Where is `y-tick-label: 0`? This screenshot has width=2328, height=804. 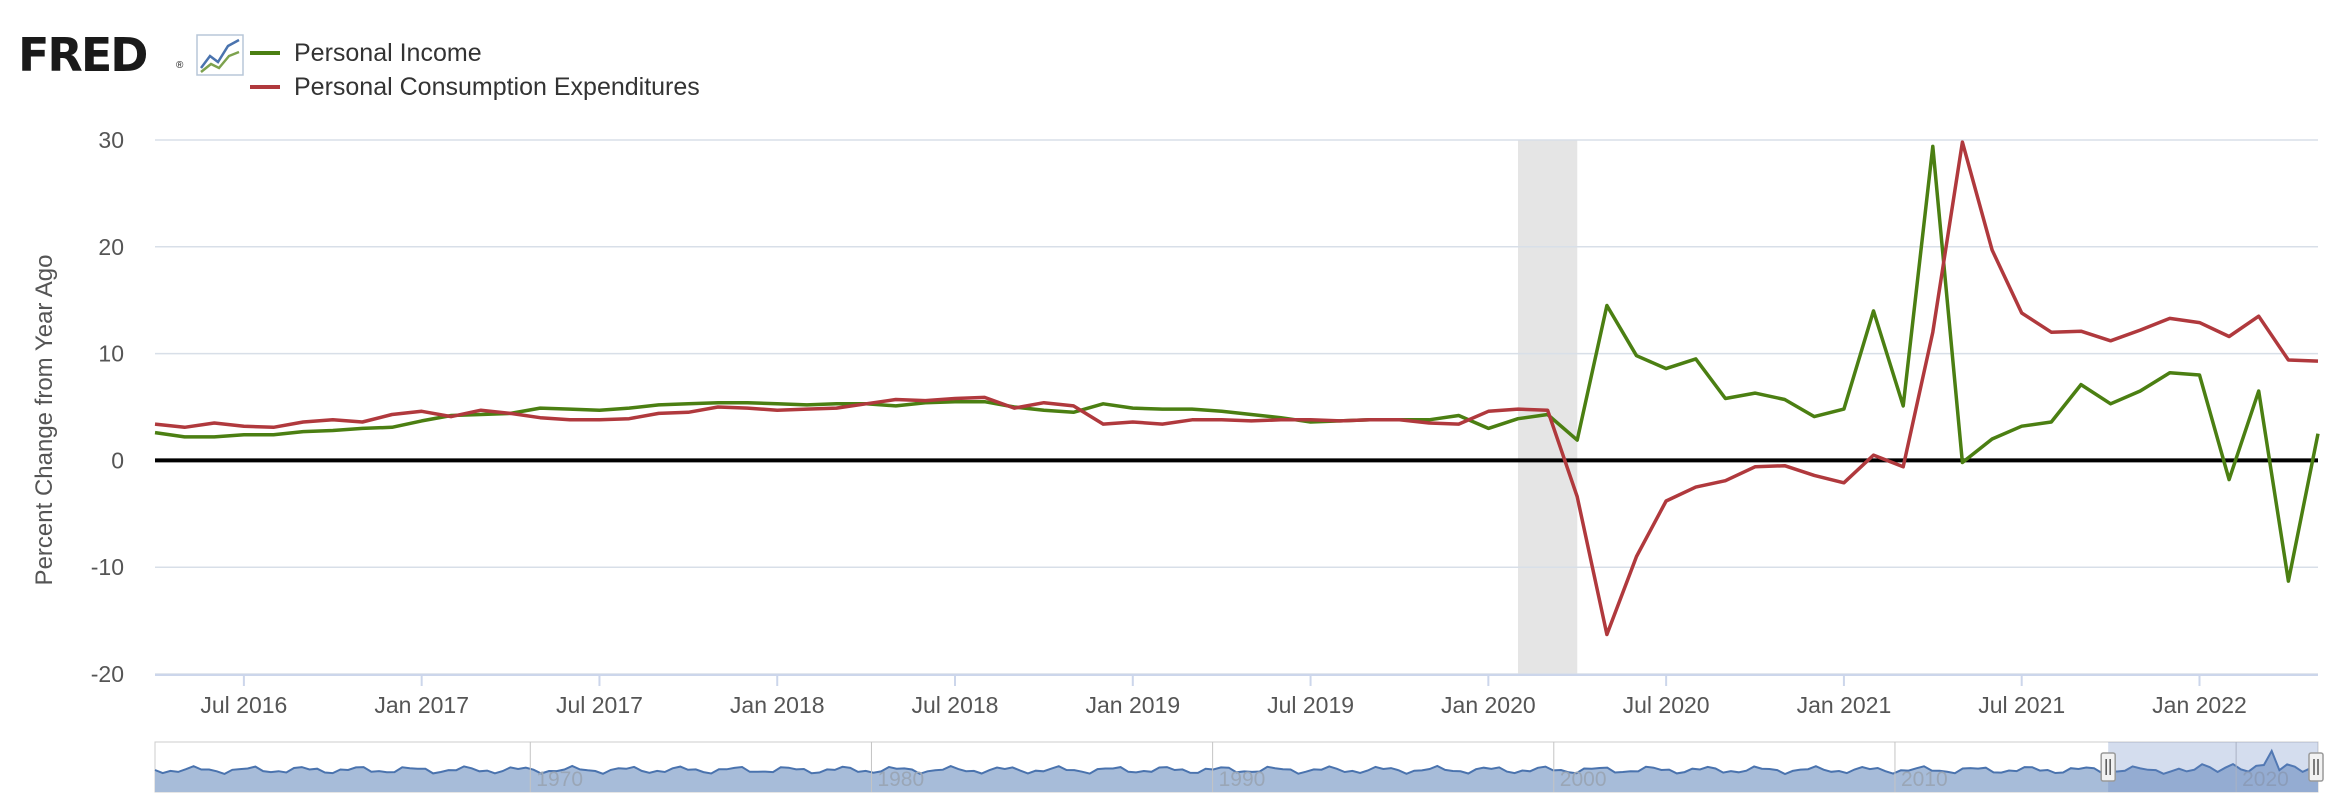
y-tick-label: 0 is located at coordinates (117, 460).